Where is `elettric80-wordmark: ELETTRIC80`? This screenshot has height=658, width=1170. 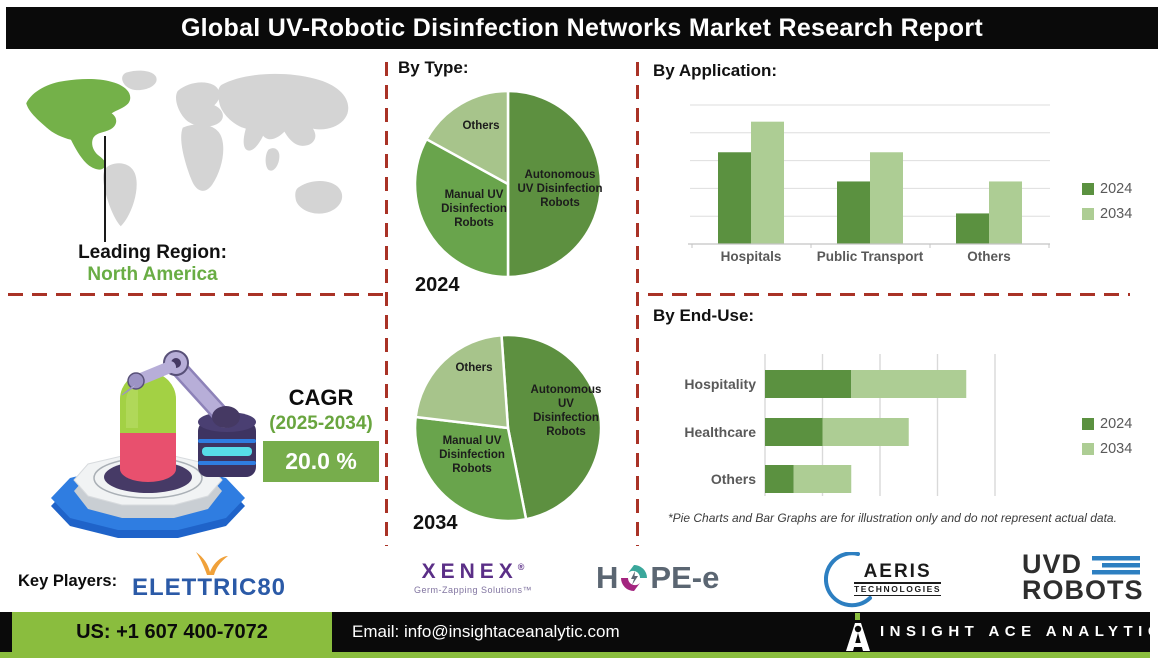 elettric80-wordmark: ELETTRIC80 is located at coordinates (209, 587).